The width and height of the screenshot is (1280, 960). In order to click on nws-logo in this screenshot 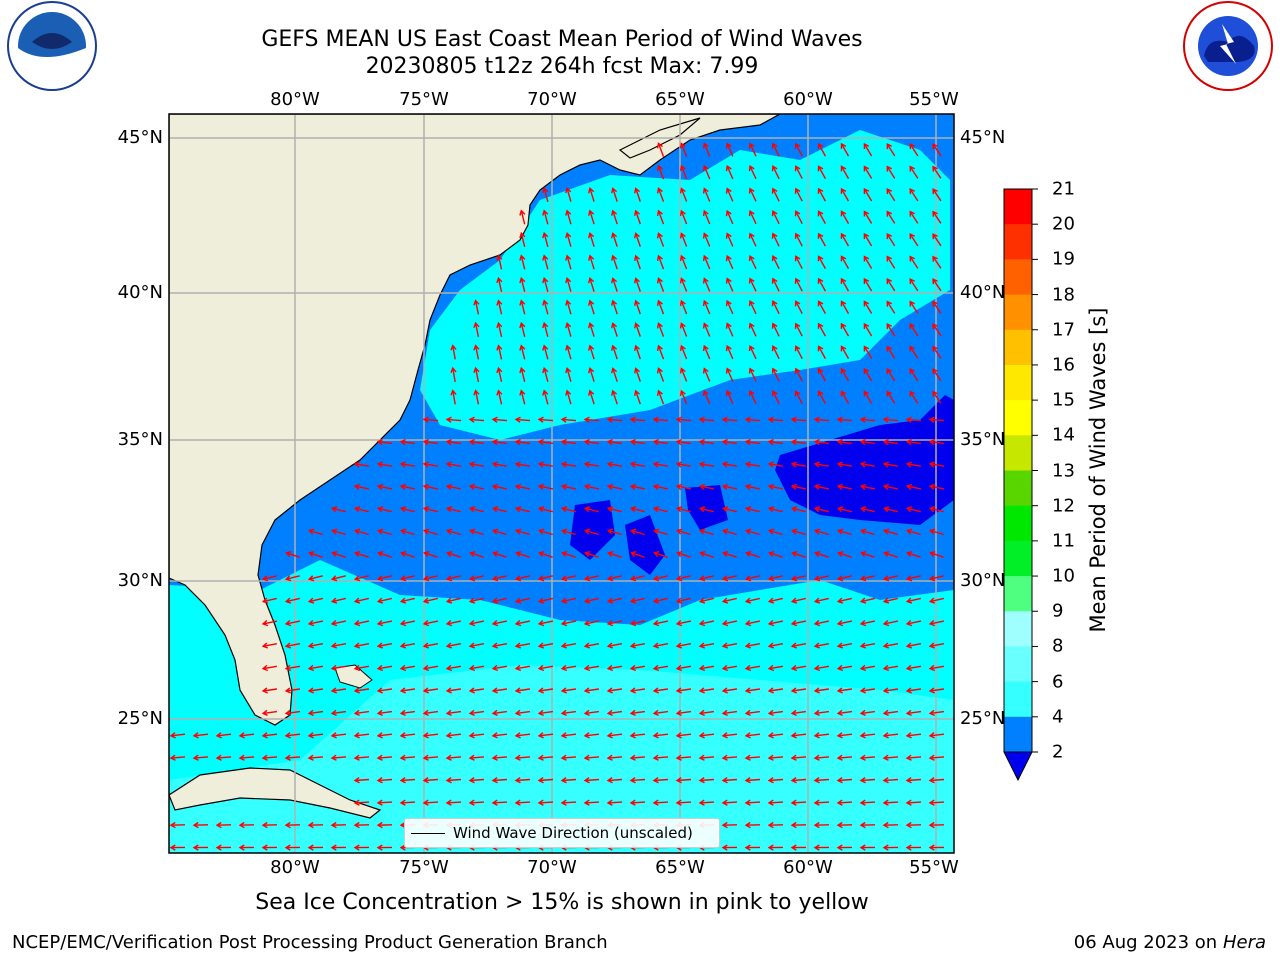, I will do `click(1228, 46)`.